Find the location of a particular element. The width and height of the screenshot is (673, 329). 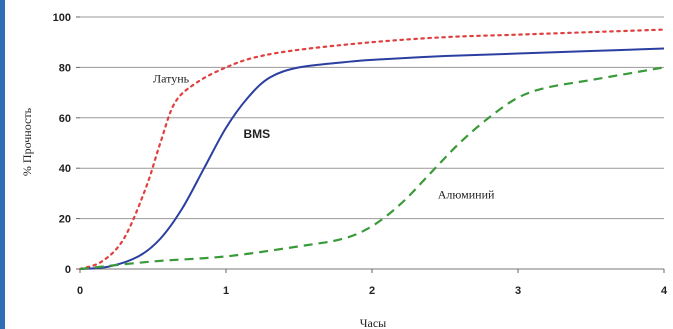

x-tick-label: 4 is located at coordinates (664, 291).